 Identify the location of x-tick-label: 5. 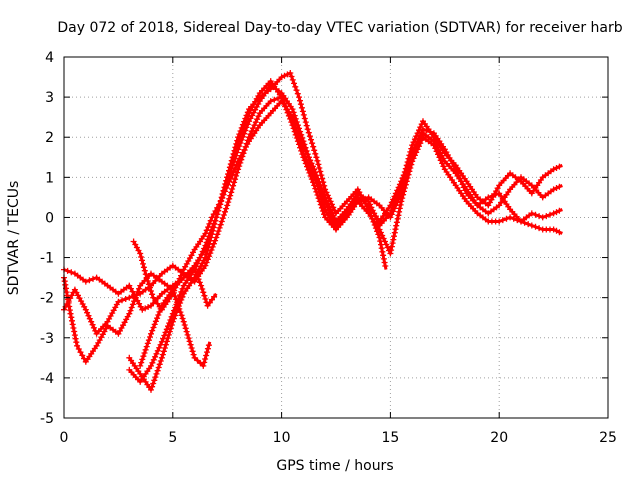
(172, 438).